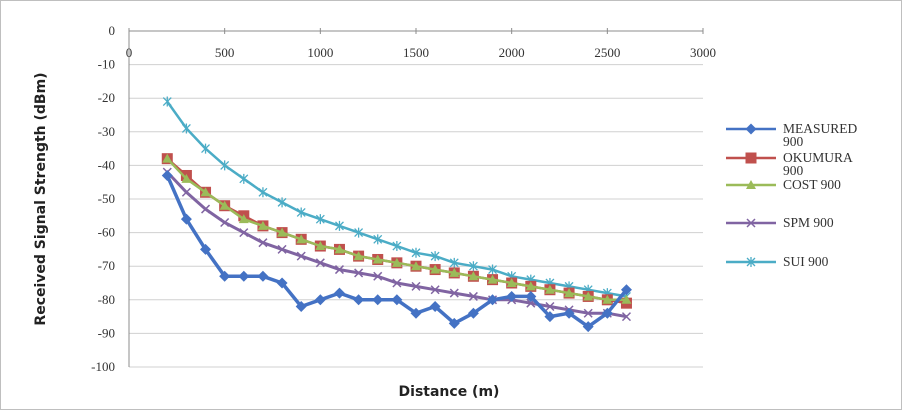  Describe the element at coordinates (792, 135) in the screenshot. I see `legend-item: MEASURED 900` at that location.